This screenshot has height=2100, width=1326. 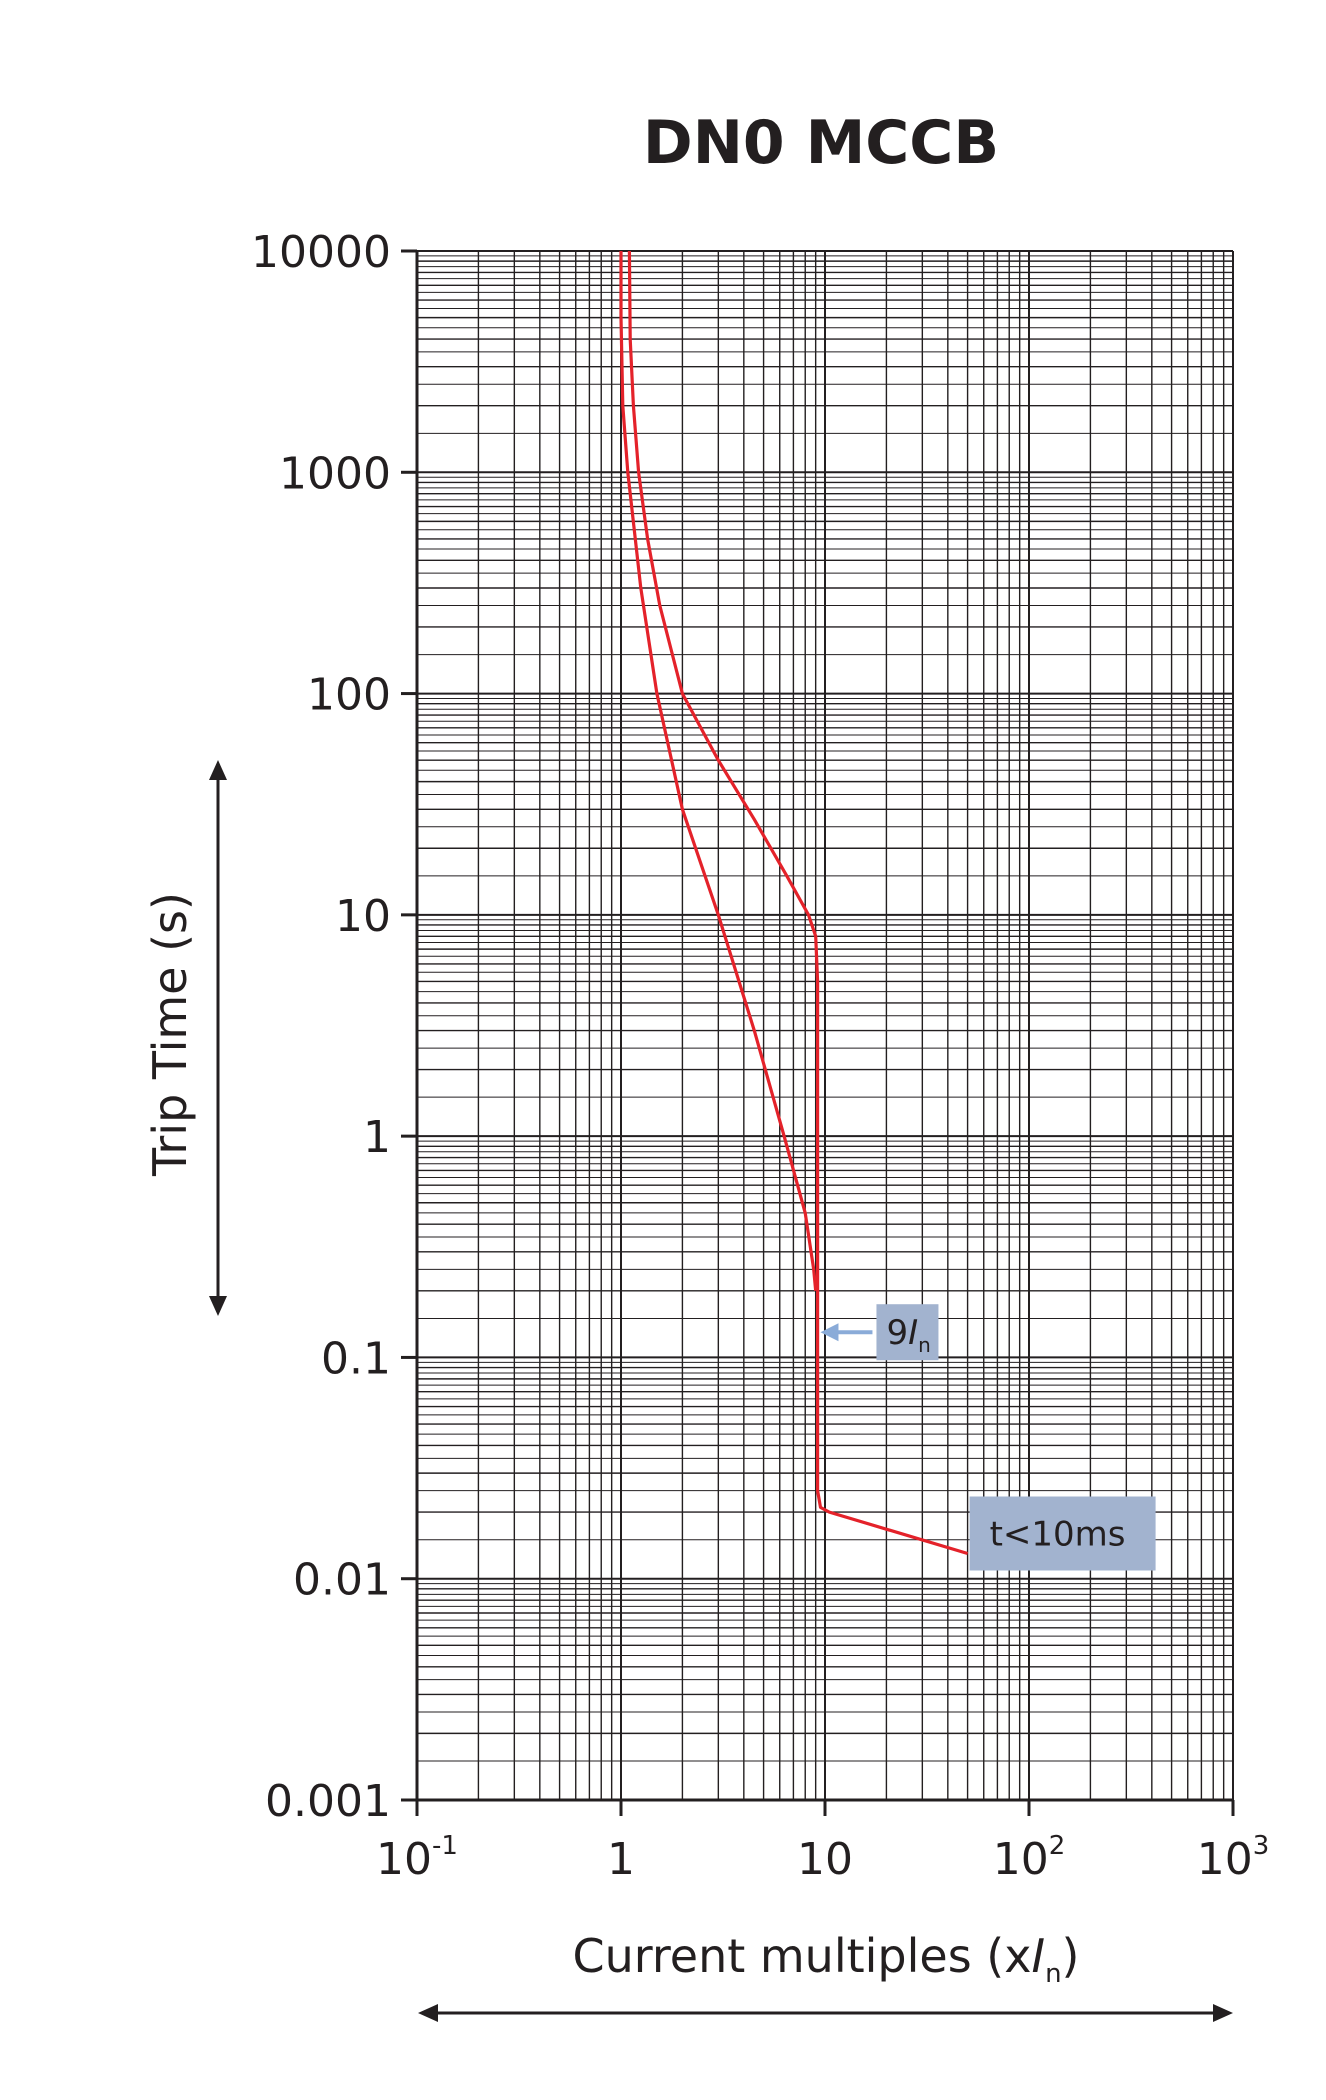 What do you see at coordinates (321, 252) in the screenshot?
I see `y-tick-label: 10000` at bounding box center [321, 252].